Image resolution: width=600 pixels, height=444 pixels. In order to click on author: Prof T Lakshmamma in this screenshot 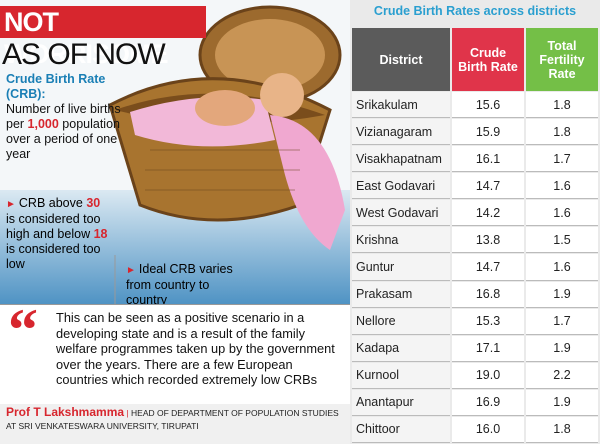, I will do `click(65, 412)`.